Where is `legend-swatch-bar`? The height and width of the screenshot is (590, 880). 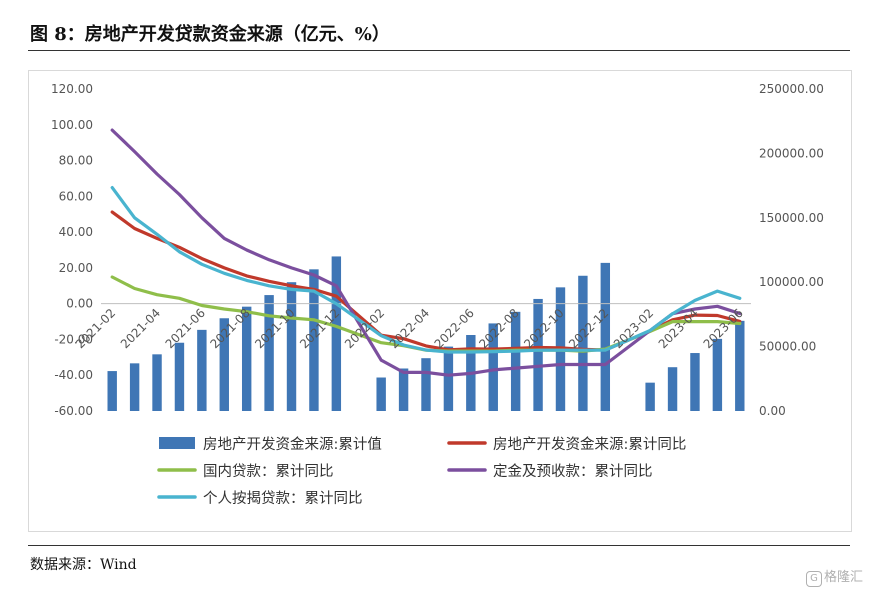
legend-swatch-bar is located at coordinates (177, 443).